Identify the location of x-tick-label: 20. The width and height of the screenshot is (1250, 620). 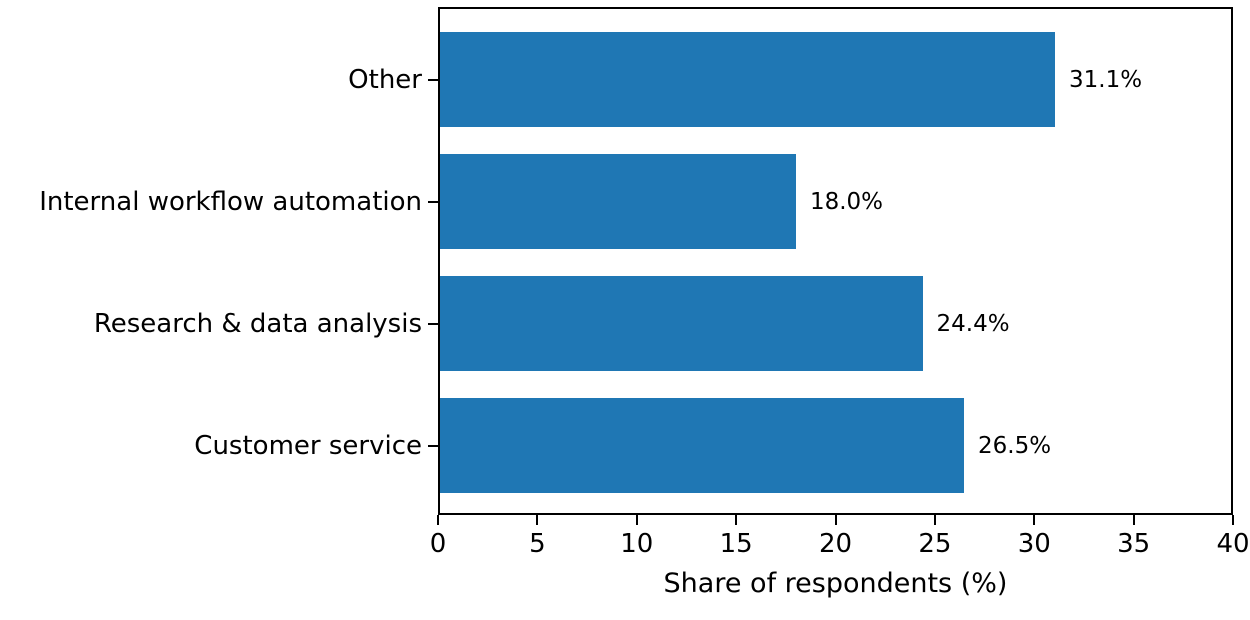
(835, 544).